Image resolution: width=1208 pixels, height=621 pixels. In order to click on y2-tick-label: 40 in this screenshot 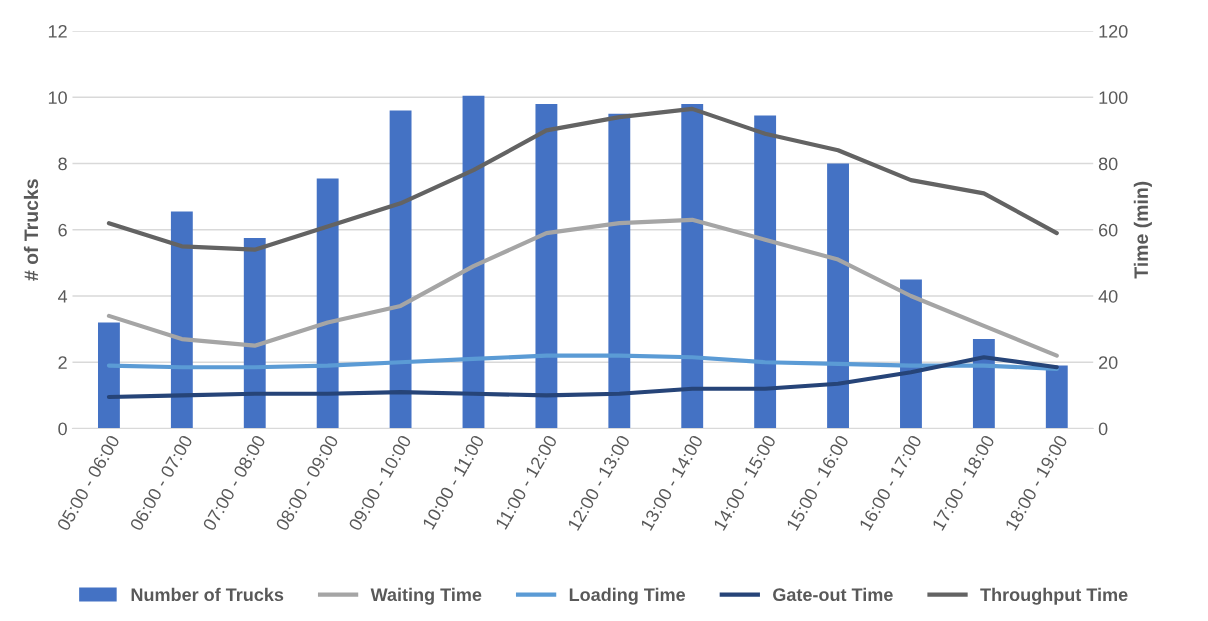, I will do `click(1108, 296)`.